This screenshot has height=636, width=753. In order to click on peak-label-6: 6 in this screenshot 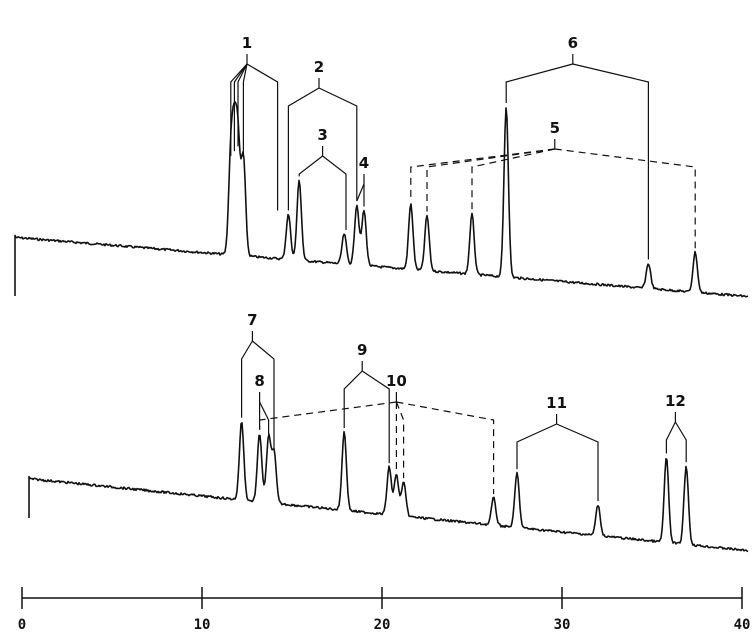, I will do `click(573, 43)`.